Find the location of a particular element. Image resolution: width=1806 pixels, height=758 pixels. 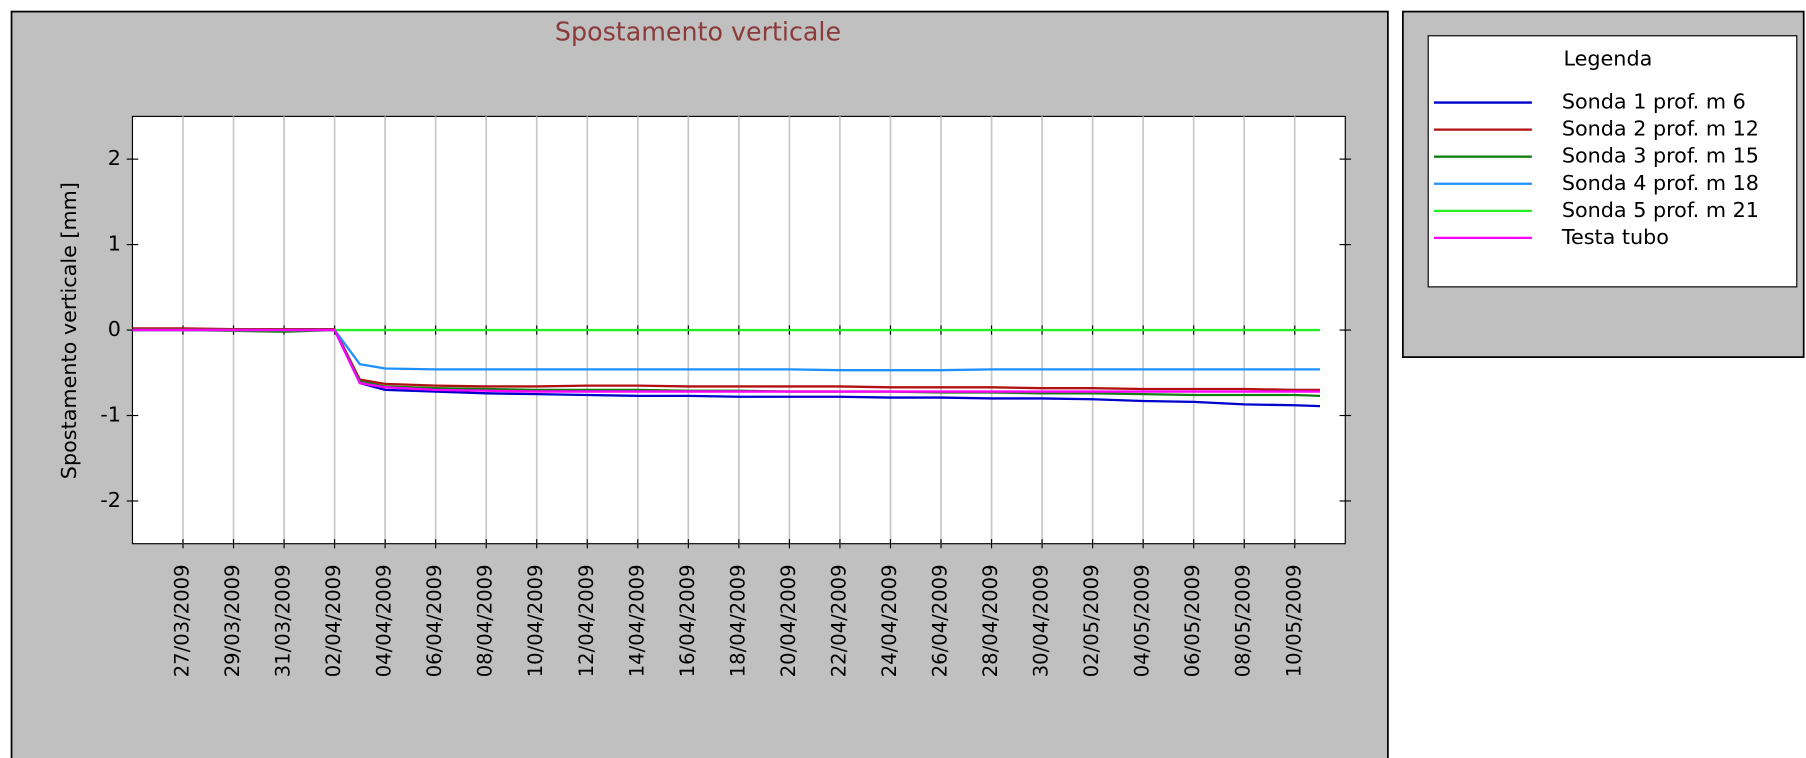

legend-label: Sonda 5 prof. m 21 is located at coordinates (1660, 210).